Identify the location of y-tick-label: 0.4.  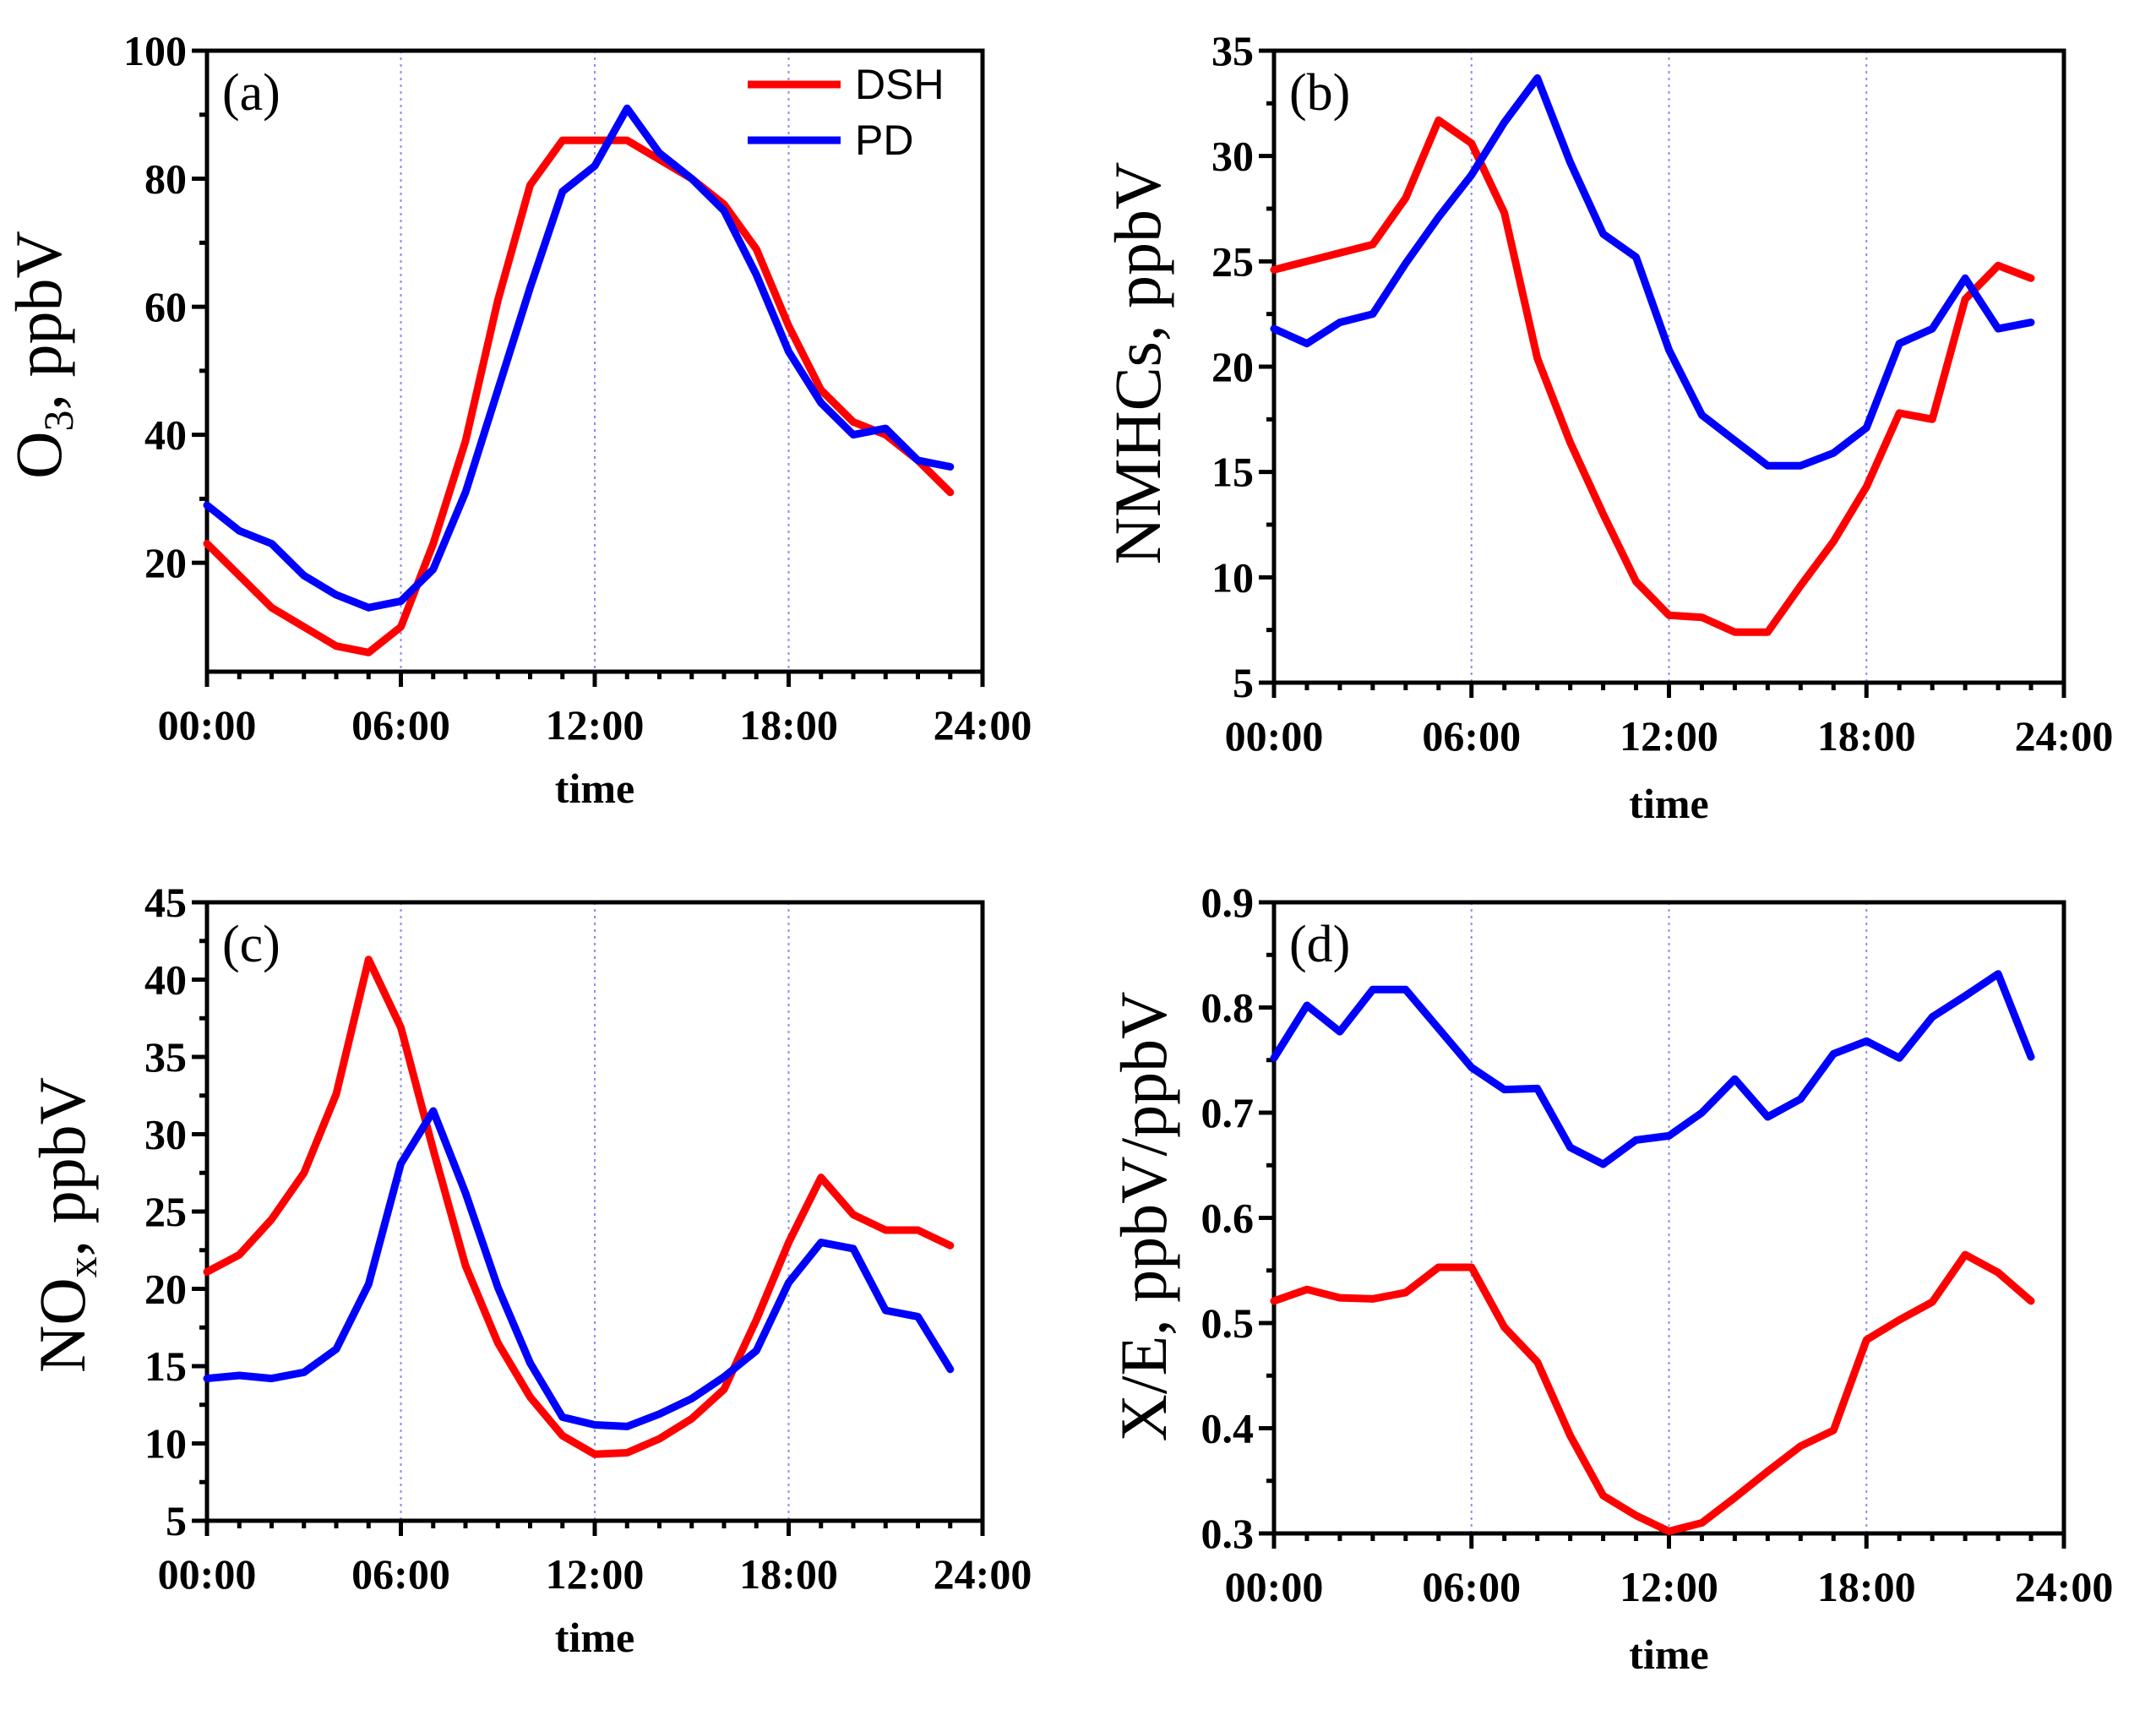
(1228, 1428).